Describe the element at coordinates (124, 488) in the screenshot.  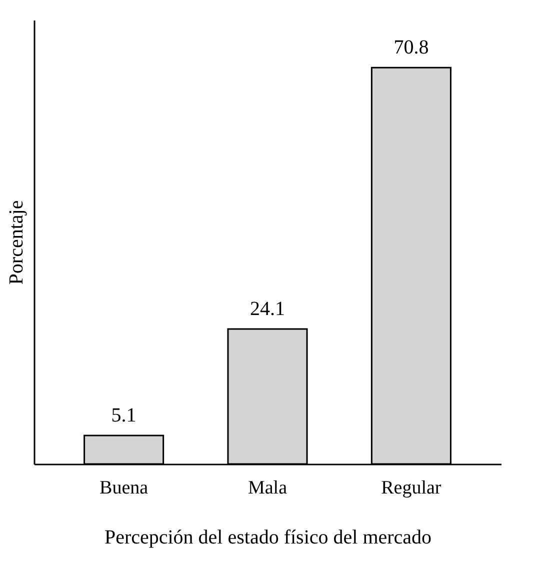
I see `x-tick-label: Buena` at that location.